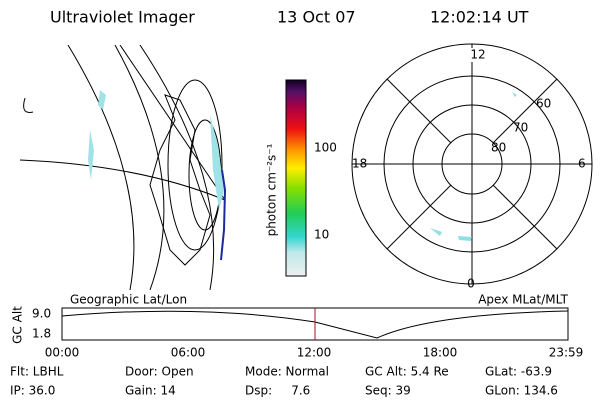 The image size is (600, 400). I want to click on status-field: GLon: 134.6, so click(521, 391).